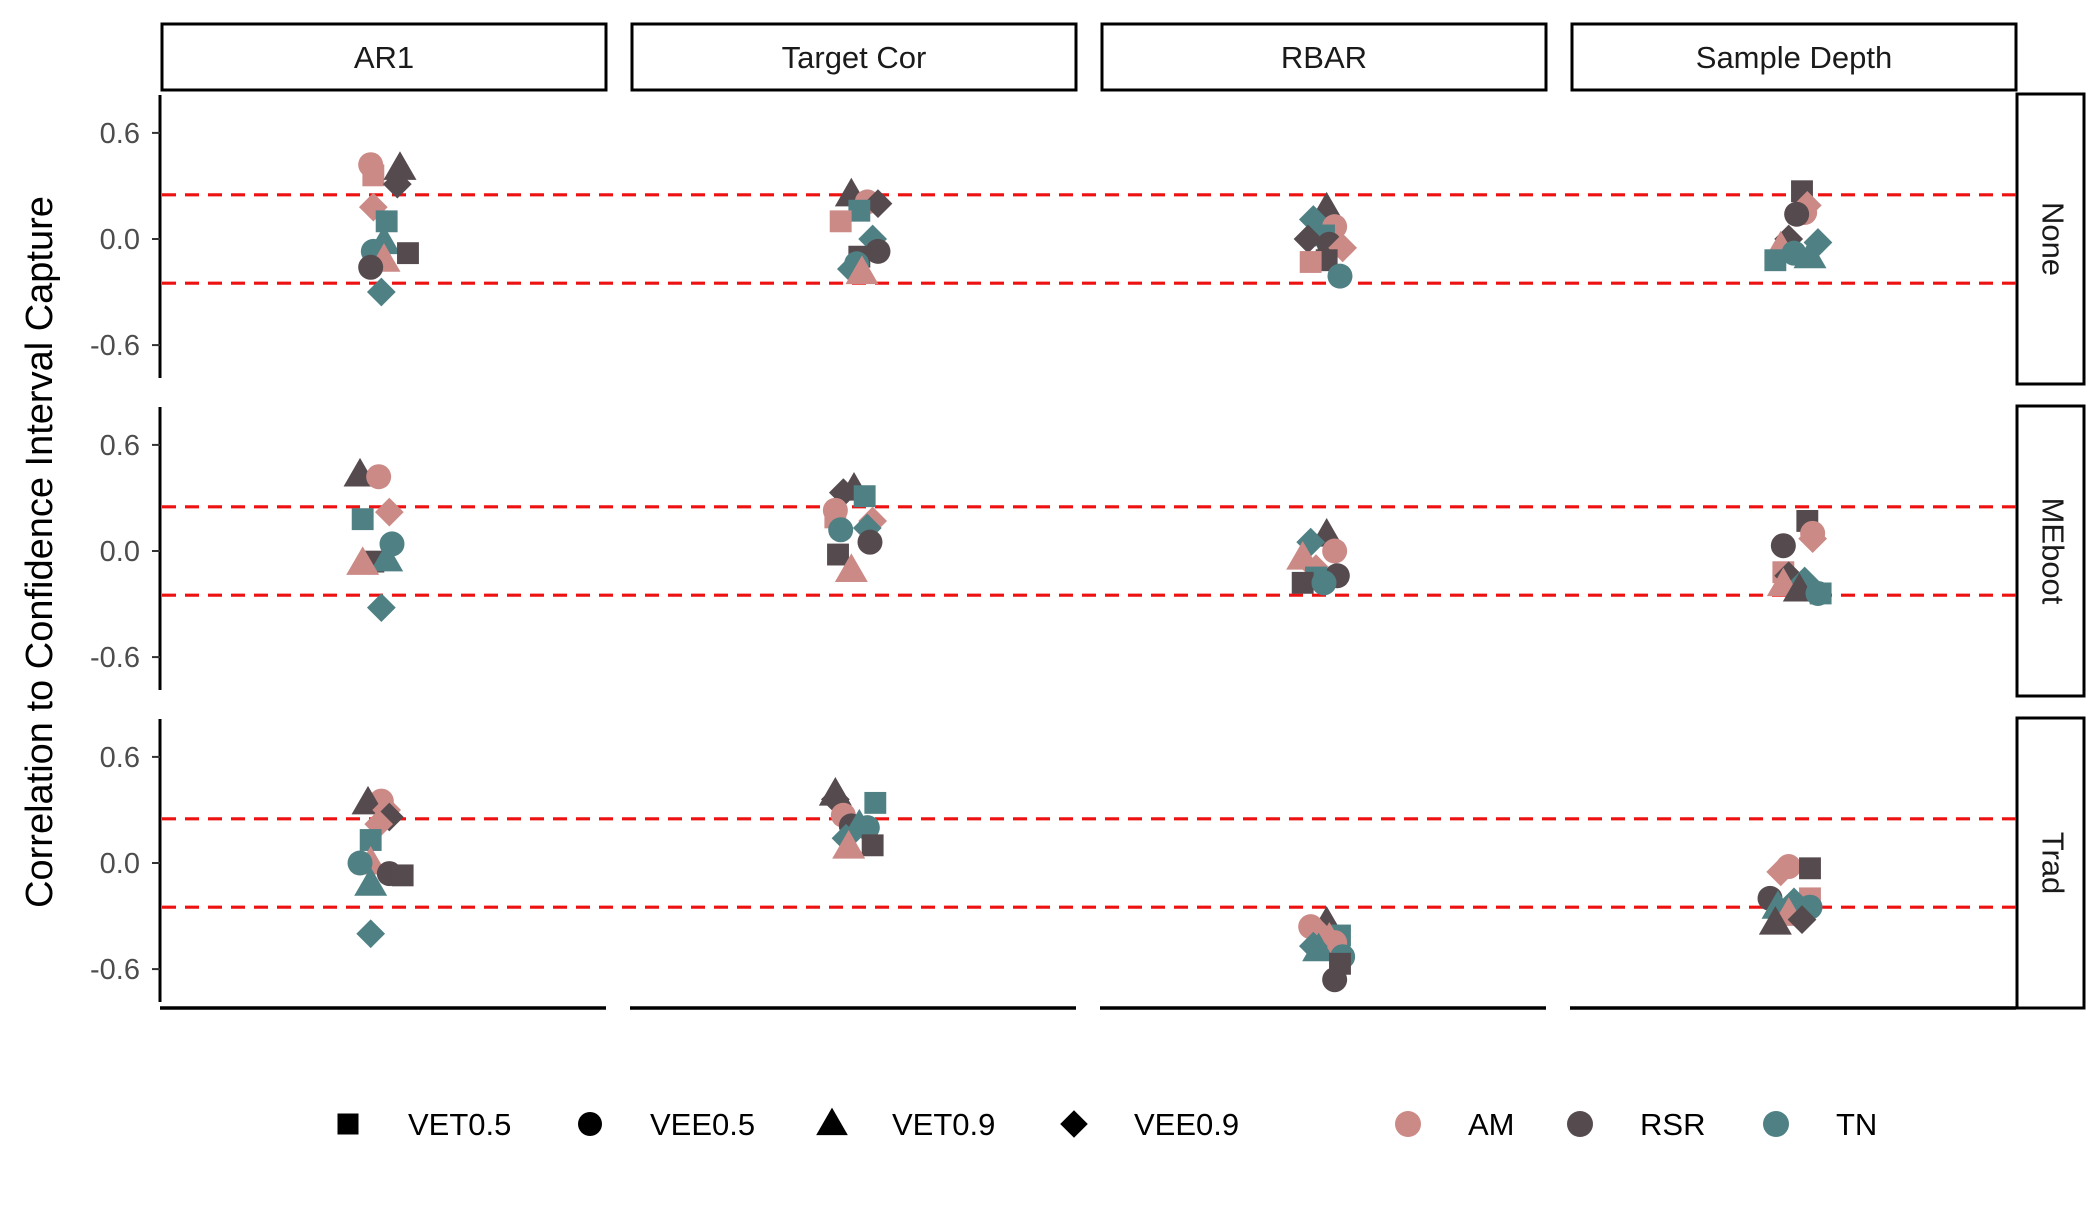 Image resolution: width=2100 pixels, height=1205 pixels. Describe the element at coordinates (1186, 1124) in the screenshot. I see `legend-label: VEE0.9` at that location.